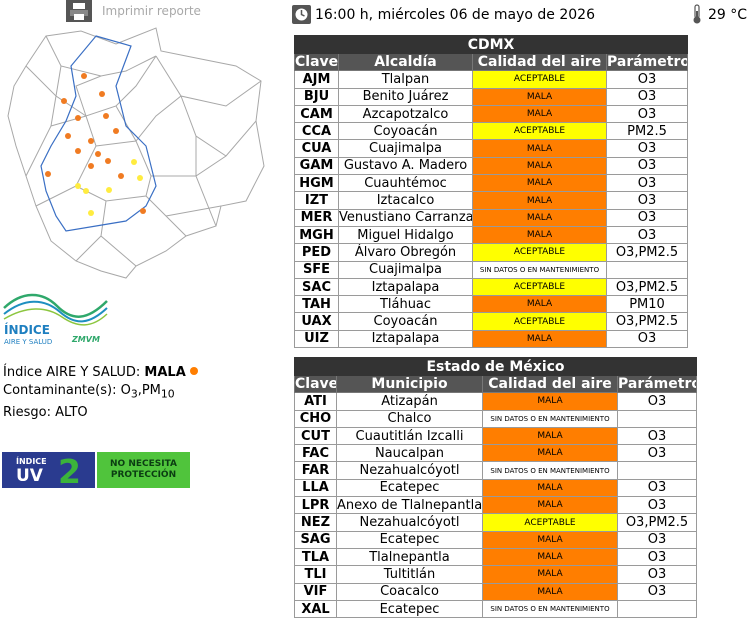 This screenshot has width=750, height=619. Describe the element at coordinates (405, 304) in the screenshot. I see `station-name: Tláhuac` at that location.